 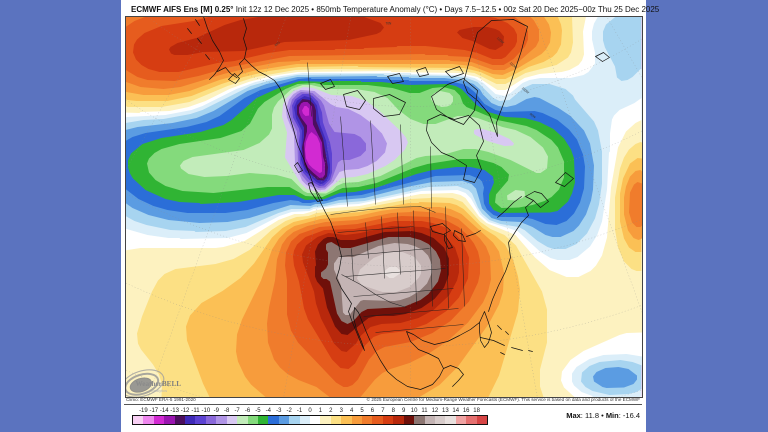 I want to click on svg-text: 100W, so click(x=525, y=90).